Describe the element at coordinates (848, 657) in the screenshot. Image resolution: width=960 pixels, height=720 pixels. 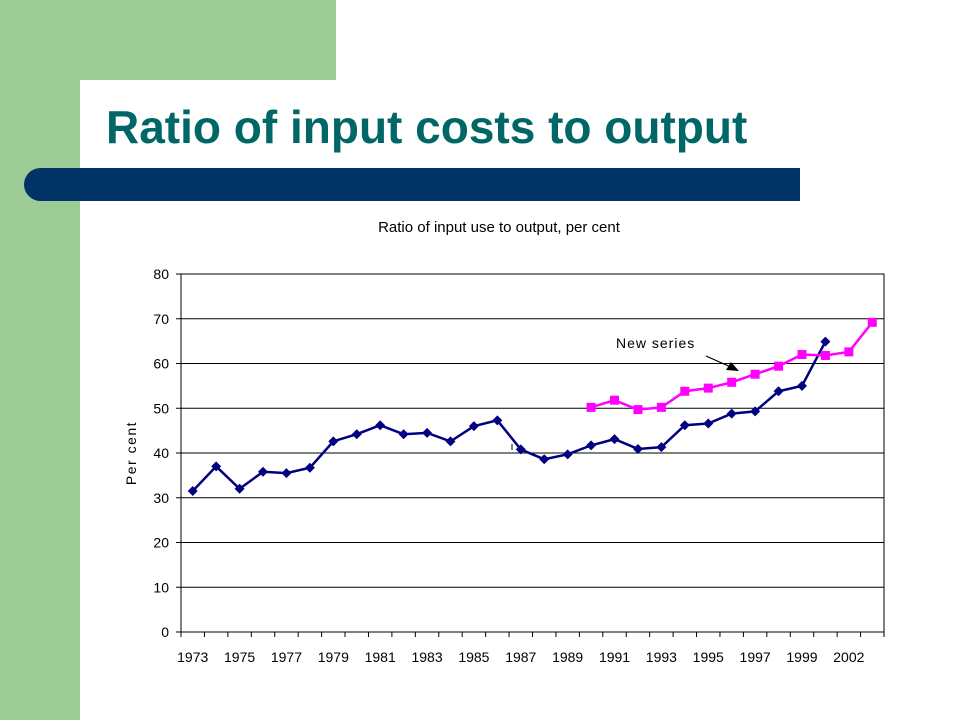
I see `x-tick-label: 2002` at that location.